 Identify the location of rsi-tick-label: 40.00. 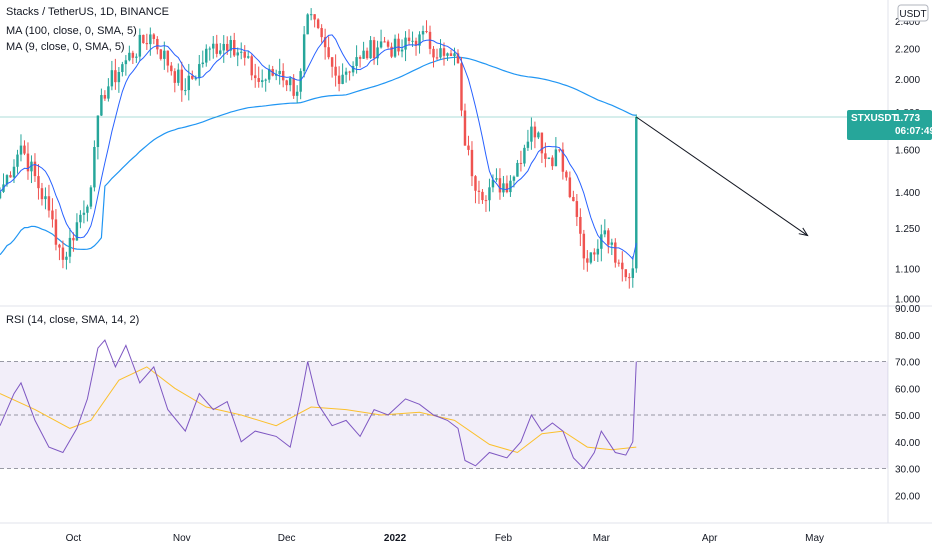
(907, 443).